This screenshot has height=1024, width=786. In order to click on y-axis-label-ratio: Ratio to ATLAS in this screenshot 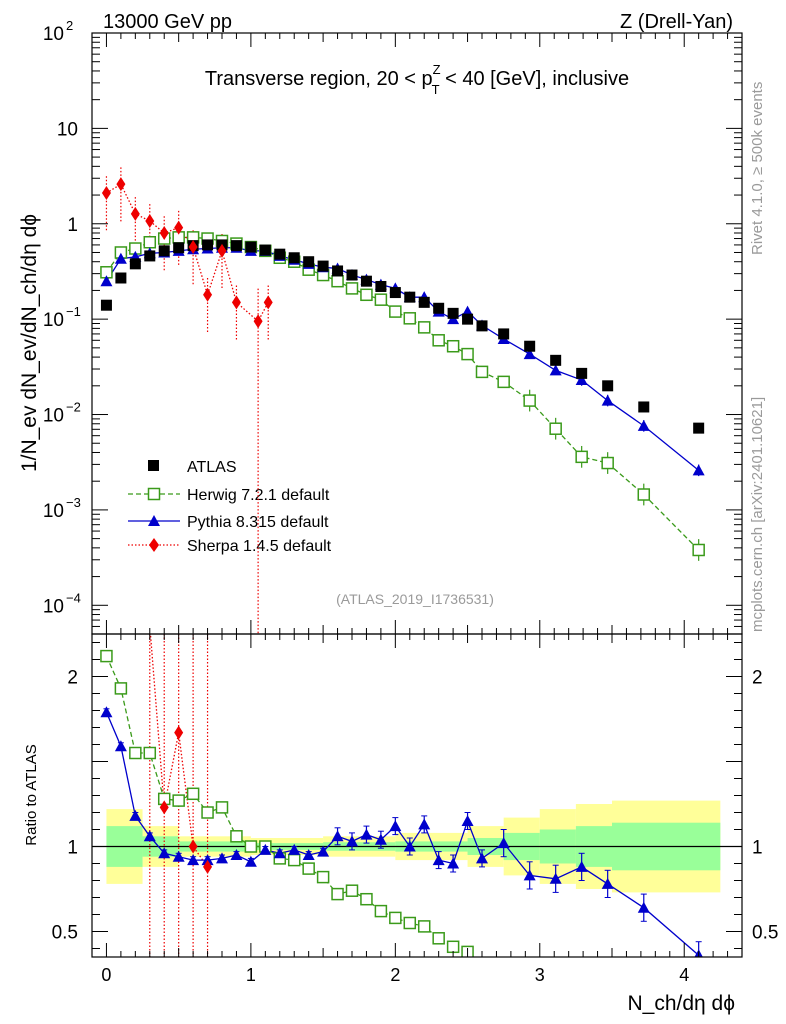, I will do `click(31, 794)`.